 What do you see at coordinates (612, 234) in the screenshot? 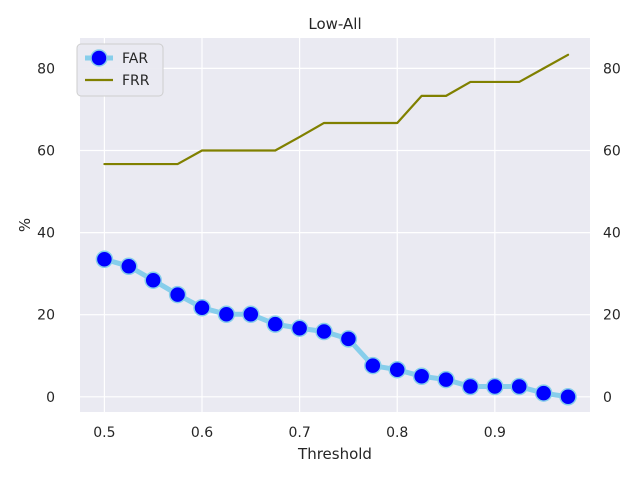
I see `y-tick-label-right: 40` at bounding box center [612, 234].